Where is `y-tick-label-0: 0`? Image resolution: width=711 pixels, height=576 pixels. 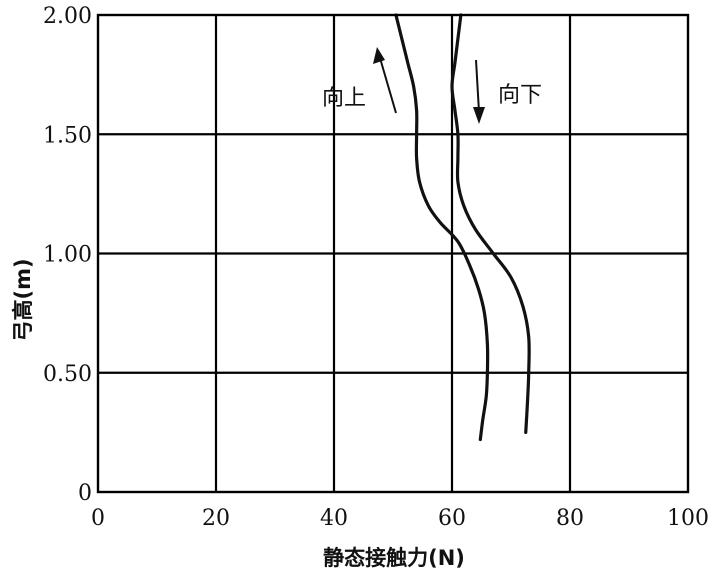 y-tick-label-0: 0 is located at coordinates (85, 493).